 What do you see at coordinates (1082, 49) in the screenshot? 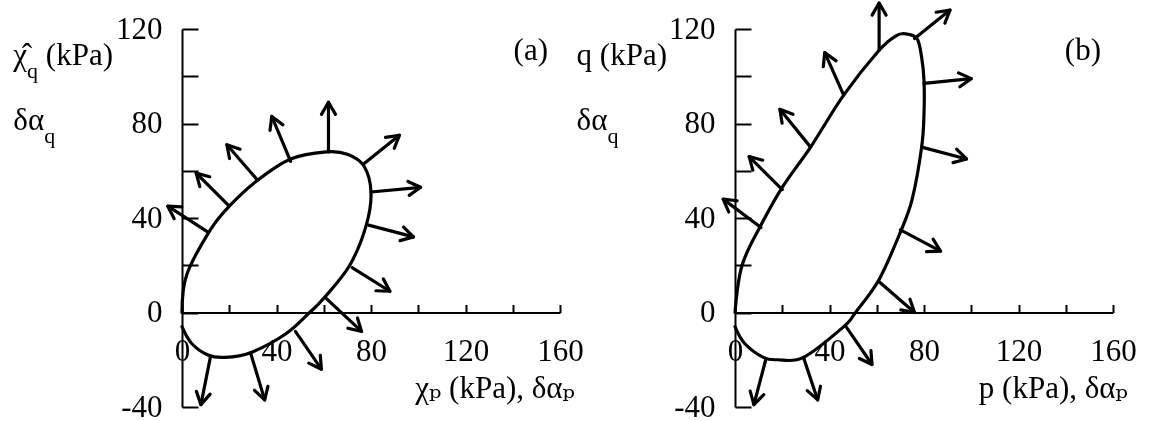
I see `chart-title: (b)` at bounding box center [1082, 49].